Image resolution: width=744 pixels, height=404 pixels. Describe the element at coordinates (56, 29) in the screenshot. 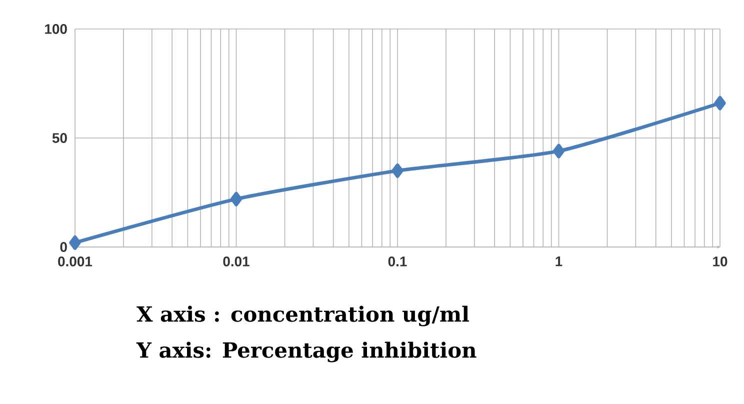

I see `y-tick-label: 100` at that location.